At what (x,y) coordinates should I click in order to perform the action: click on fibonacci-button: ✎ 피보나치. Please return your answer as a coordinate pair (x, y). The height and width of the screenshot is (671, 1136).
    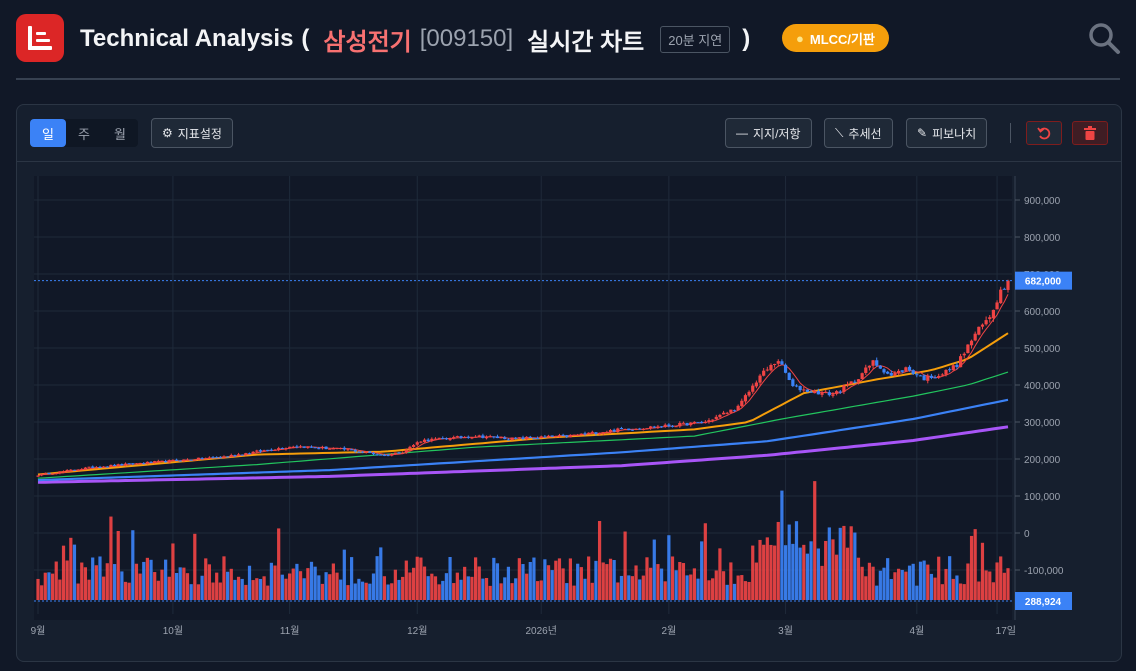
    Looking at the image, I should click on (947, 133).